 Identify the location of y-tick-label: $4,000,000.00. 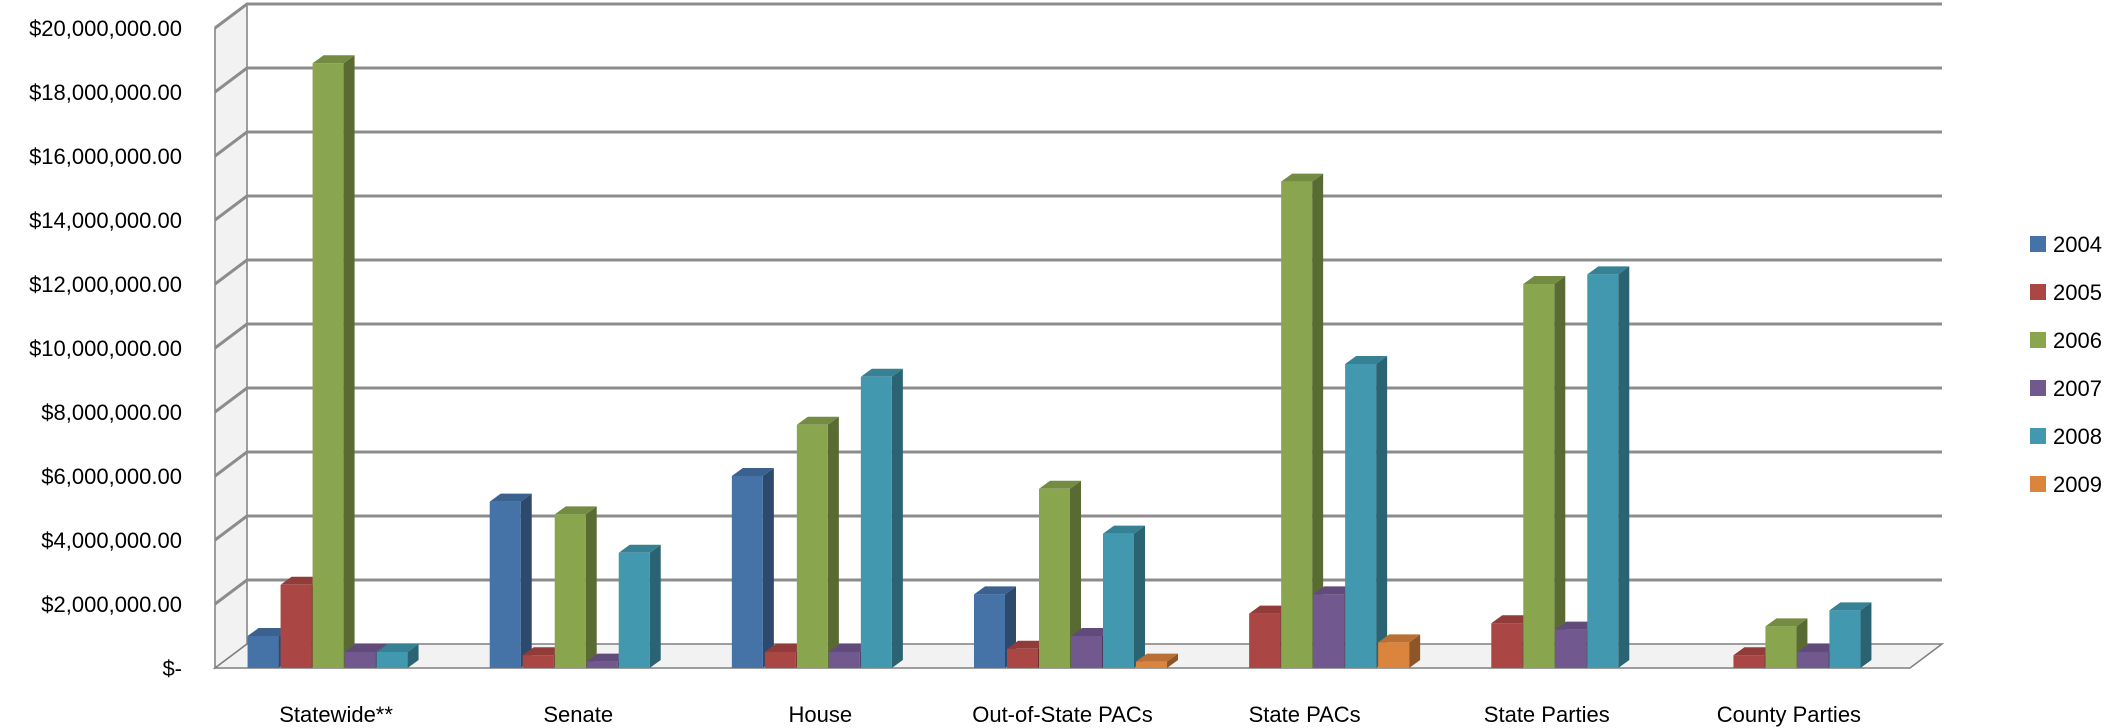
(111, 540).